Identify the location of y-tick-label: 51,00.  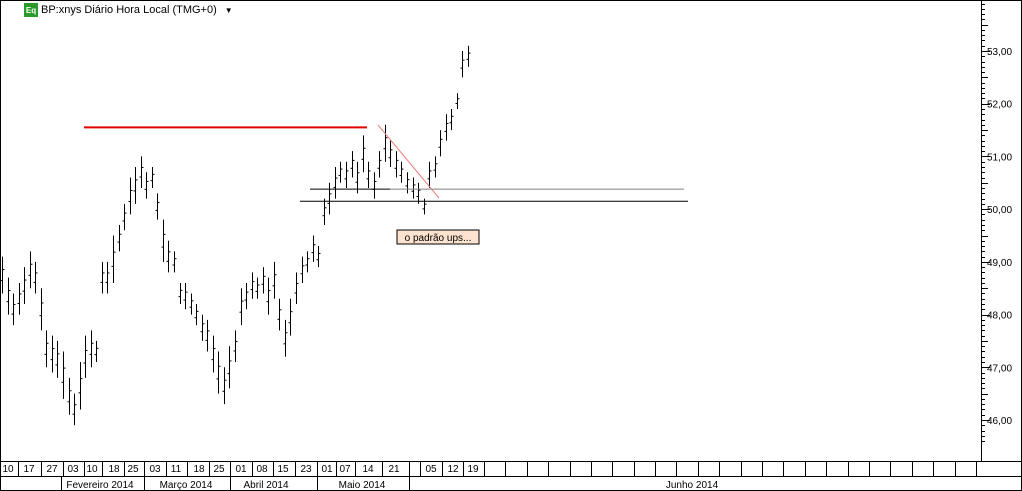
(999, 157).